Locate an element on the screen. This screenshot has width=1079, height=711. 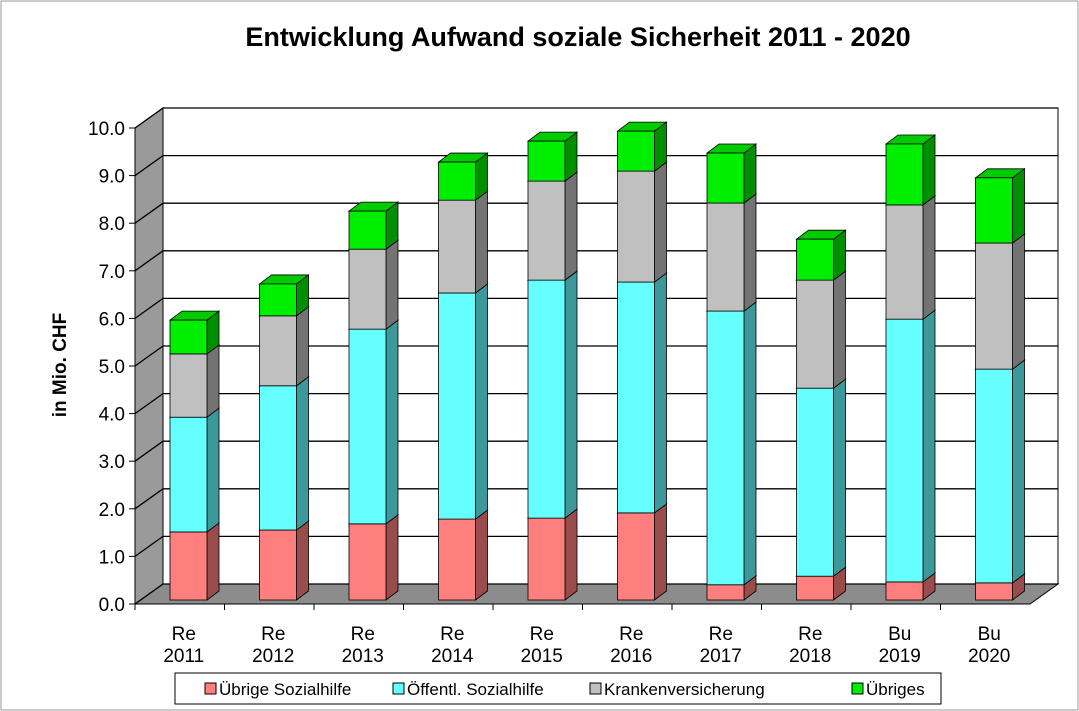
y-tick-label: 3.0 is located at coordinates (112, 462).